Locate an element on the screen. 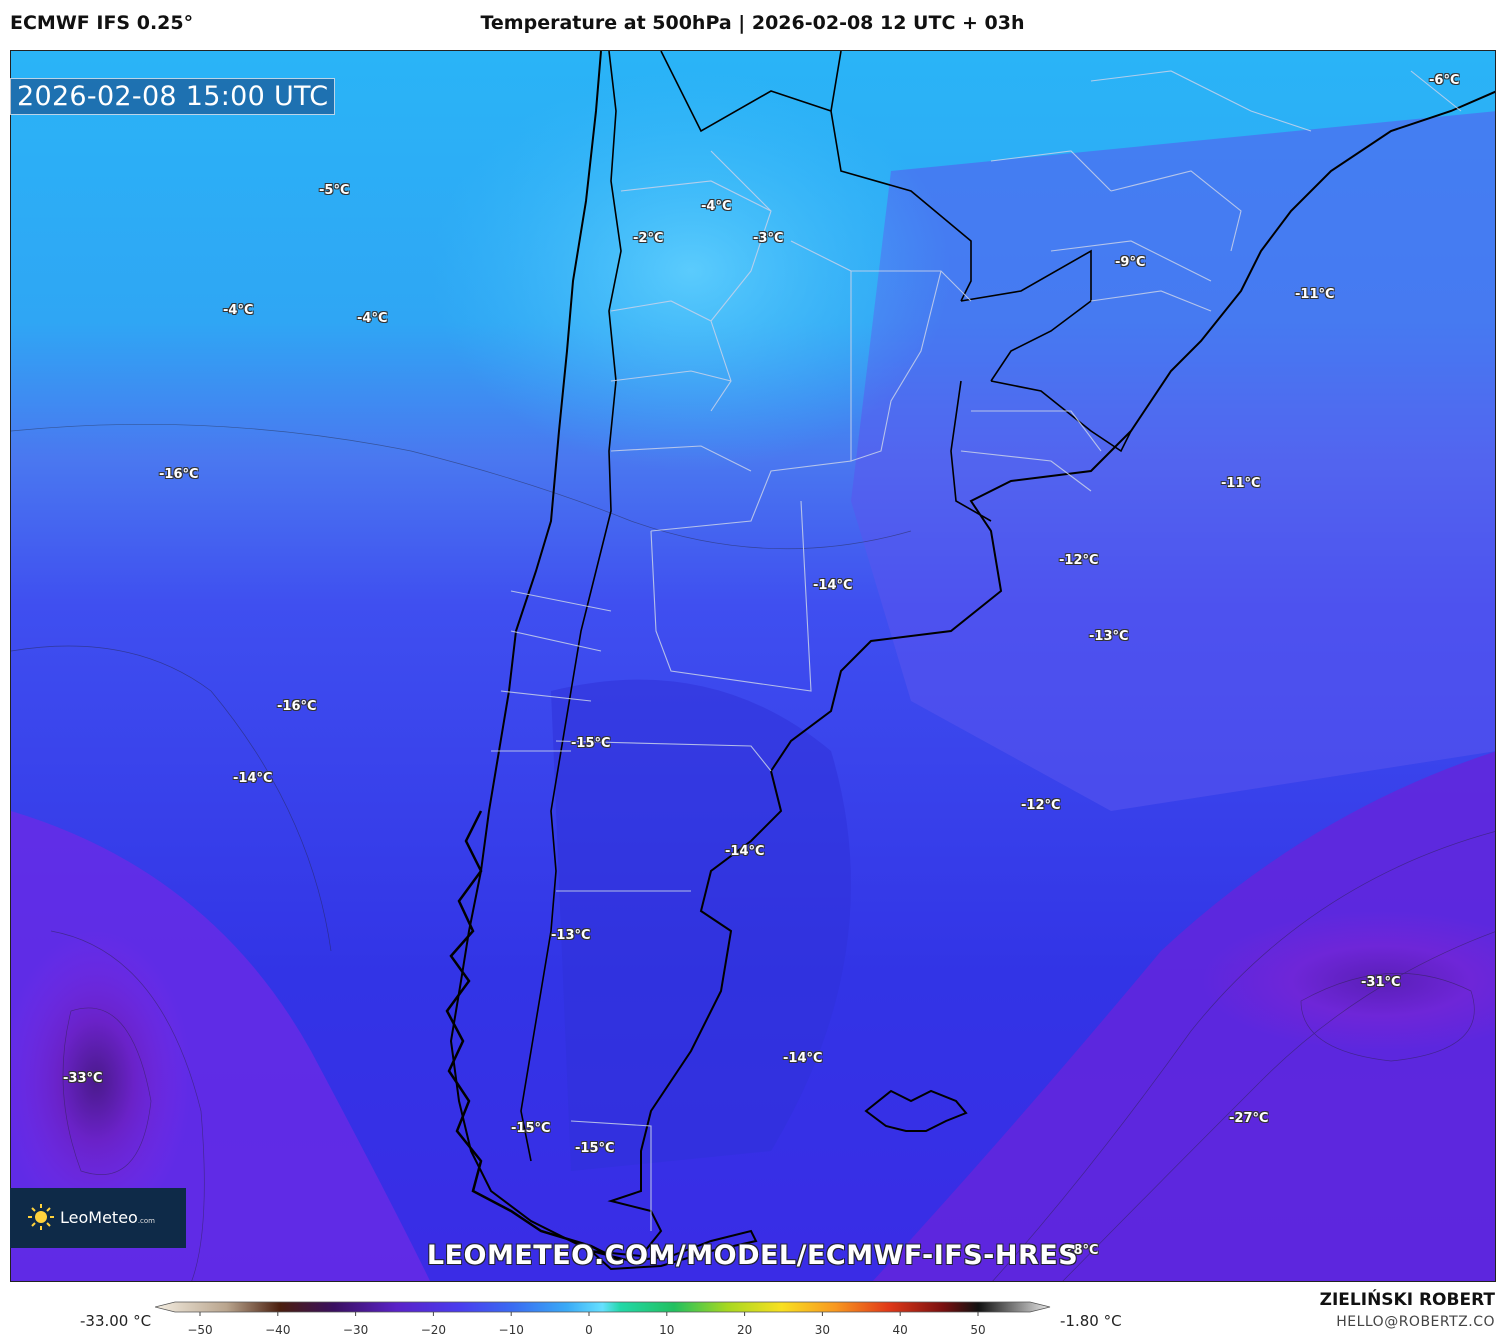  colorbar-tick-label: 0 is located at coordinates (589, 1330).